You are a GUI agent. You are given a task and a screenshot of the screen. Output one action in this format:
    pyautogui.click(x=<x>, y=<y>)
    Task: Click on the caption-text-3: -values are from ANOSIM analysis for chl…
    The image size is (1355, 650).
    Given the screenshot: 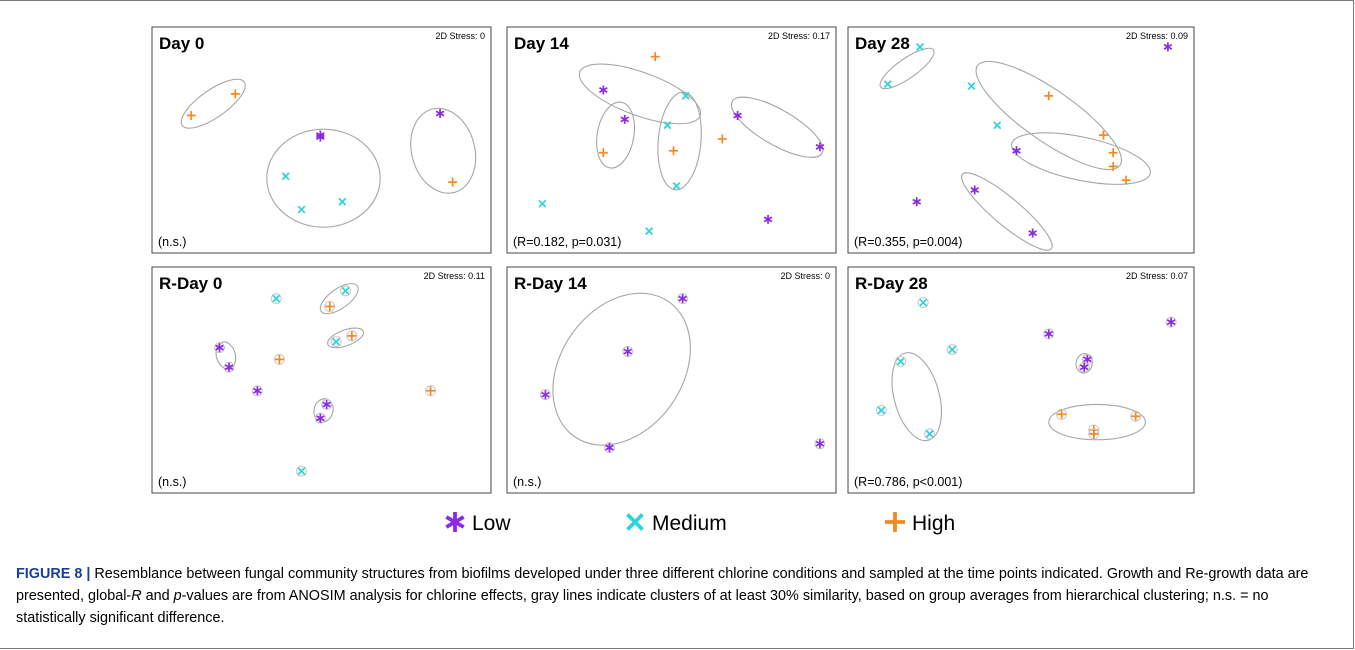 What is the action you would take?
    pyautogui.click(x=642, y=607)
    